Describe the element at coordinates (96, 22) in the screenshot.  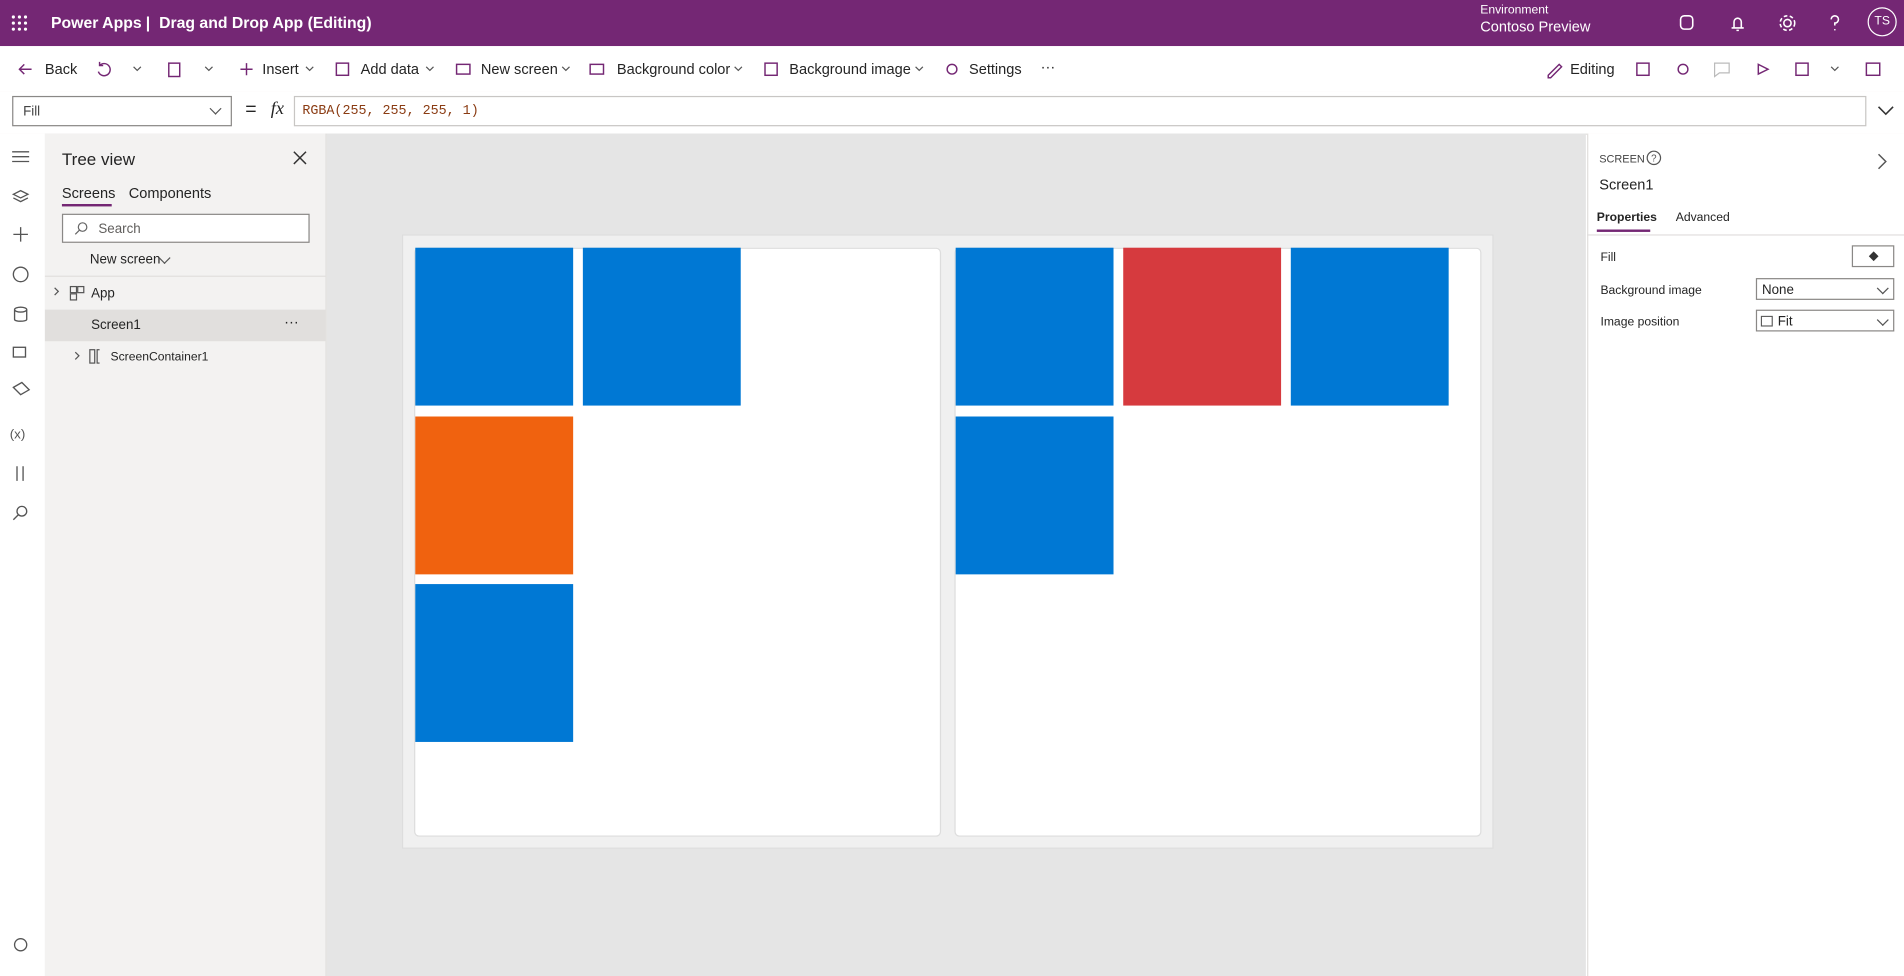
I see `app-name: Power Apps` at that location.